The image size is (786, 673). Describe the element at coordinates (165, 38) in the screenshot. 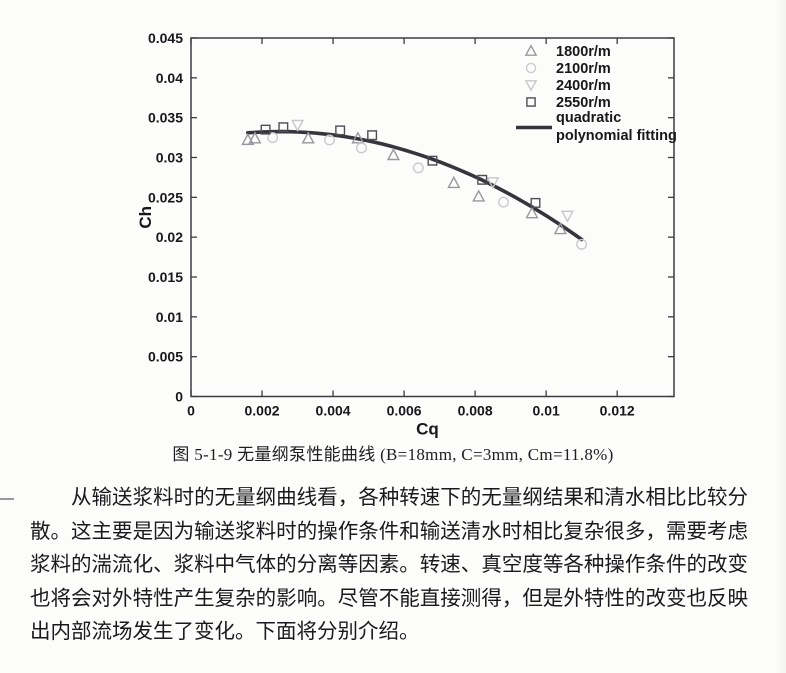

I see `svg-text: 0.045` at that location.